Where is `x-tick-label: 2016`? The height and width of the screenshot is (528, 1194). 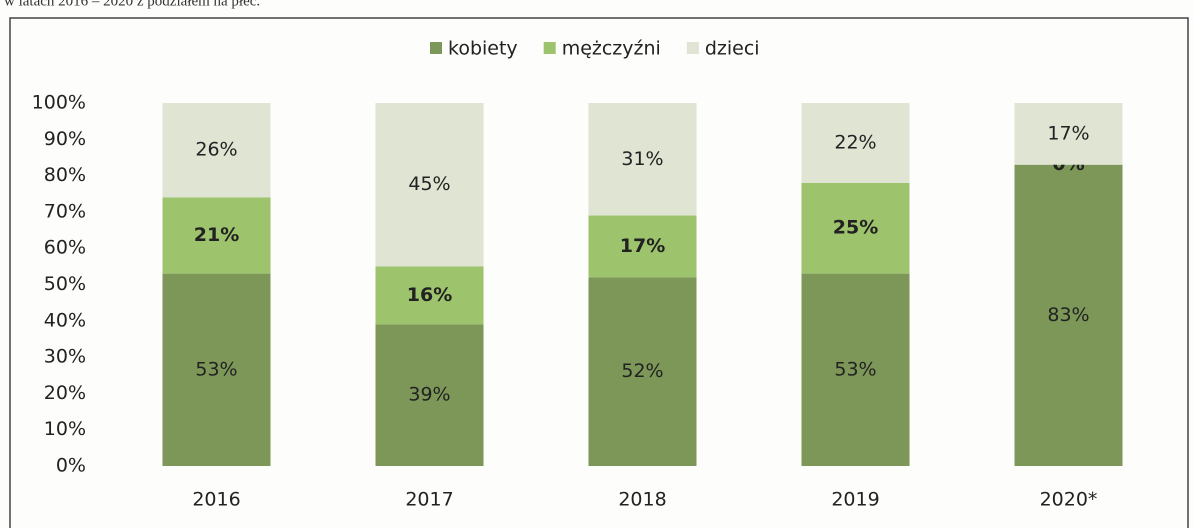
x-tick-label: 2016 is located at coordinates (216, 500).